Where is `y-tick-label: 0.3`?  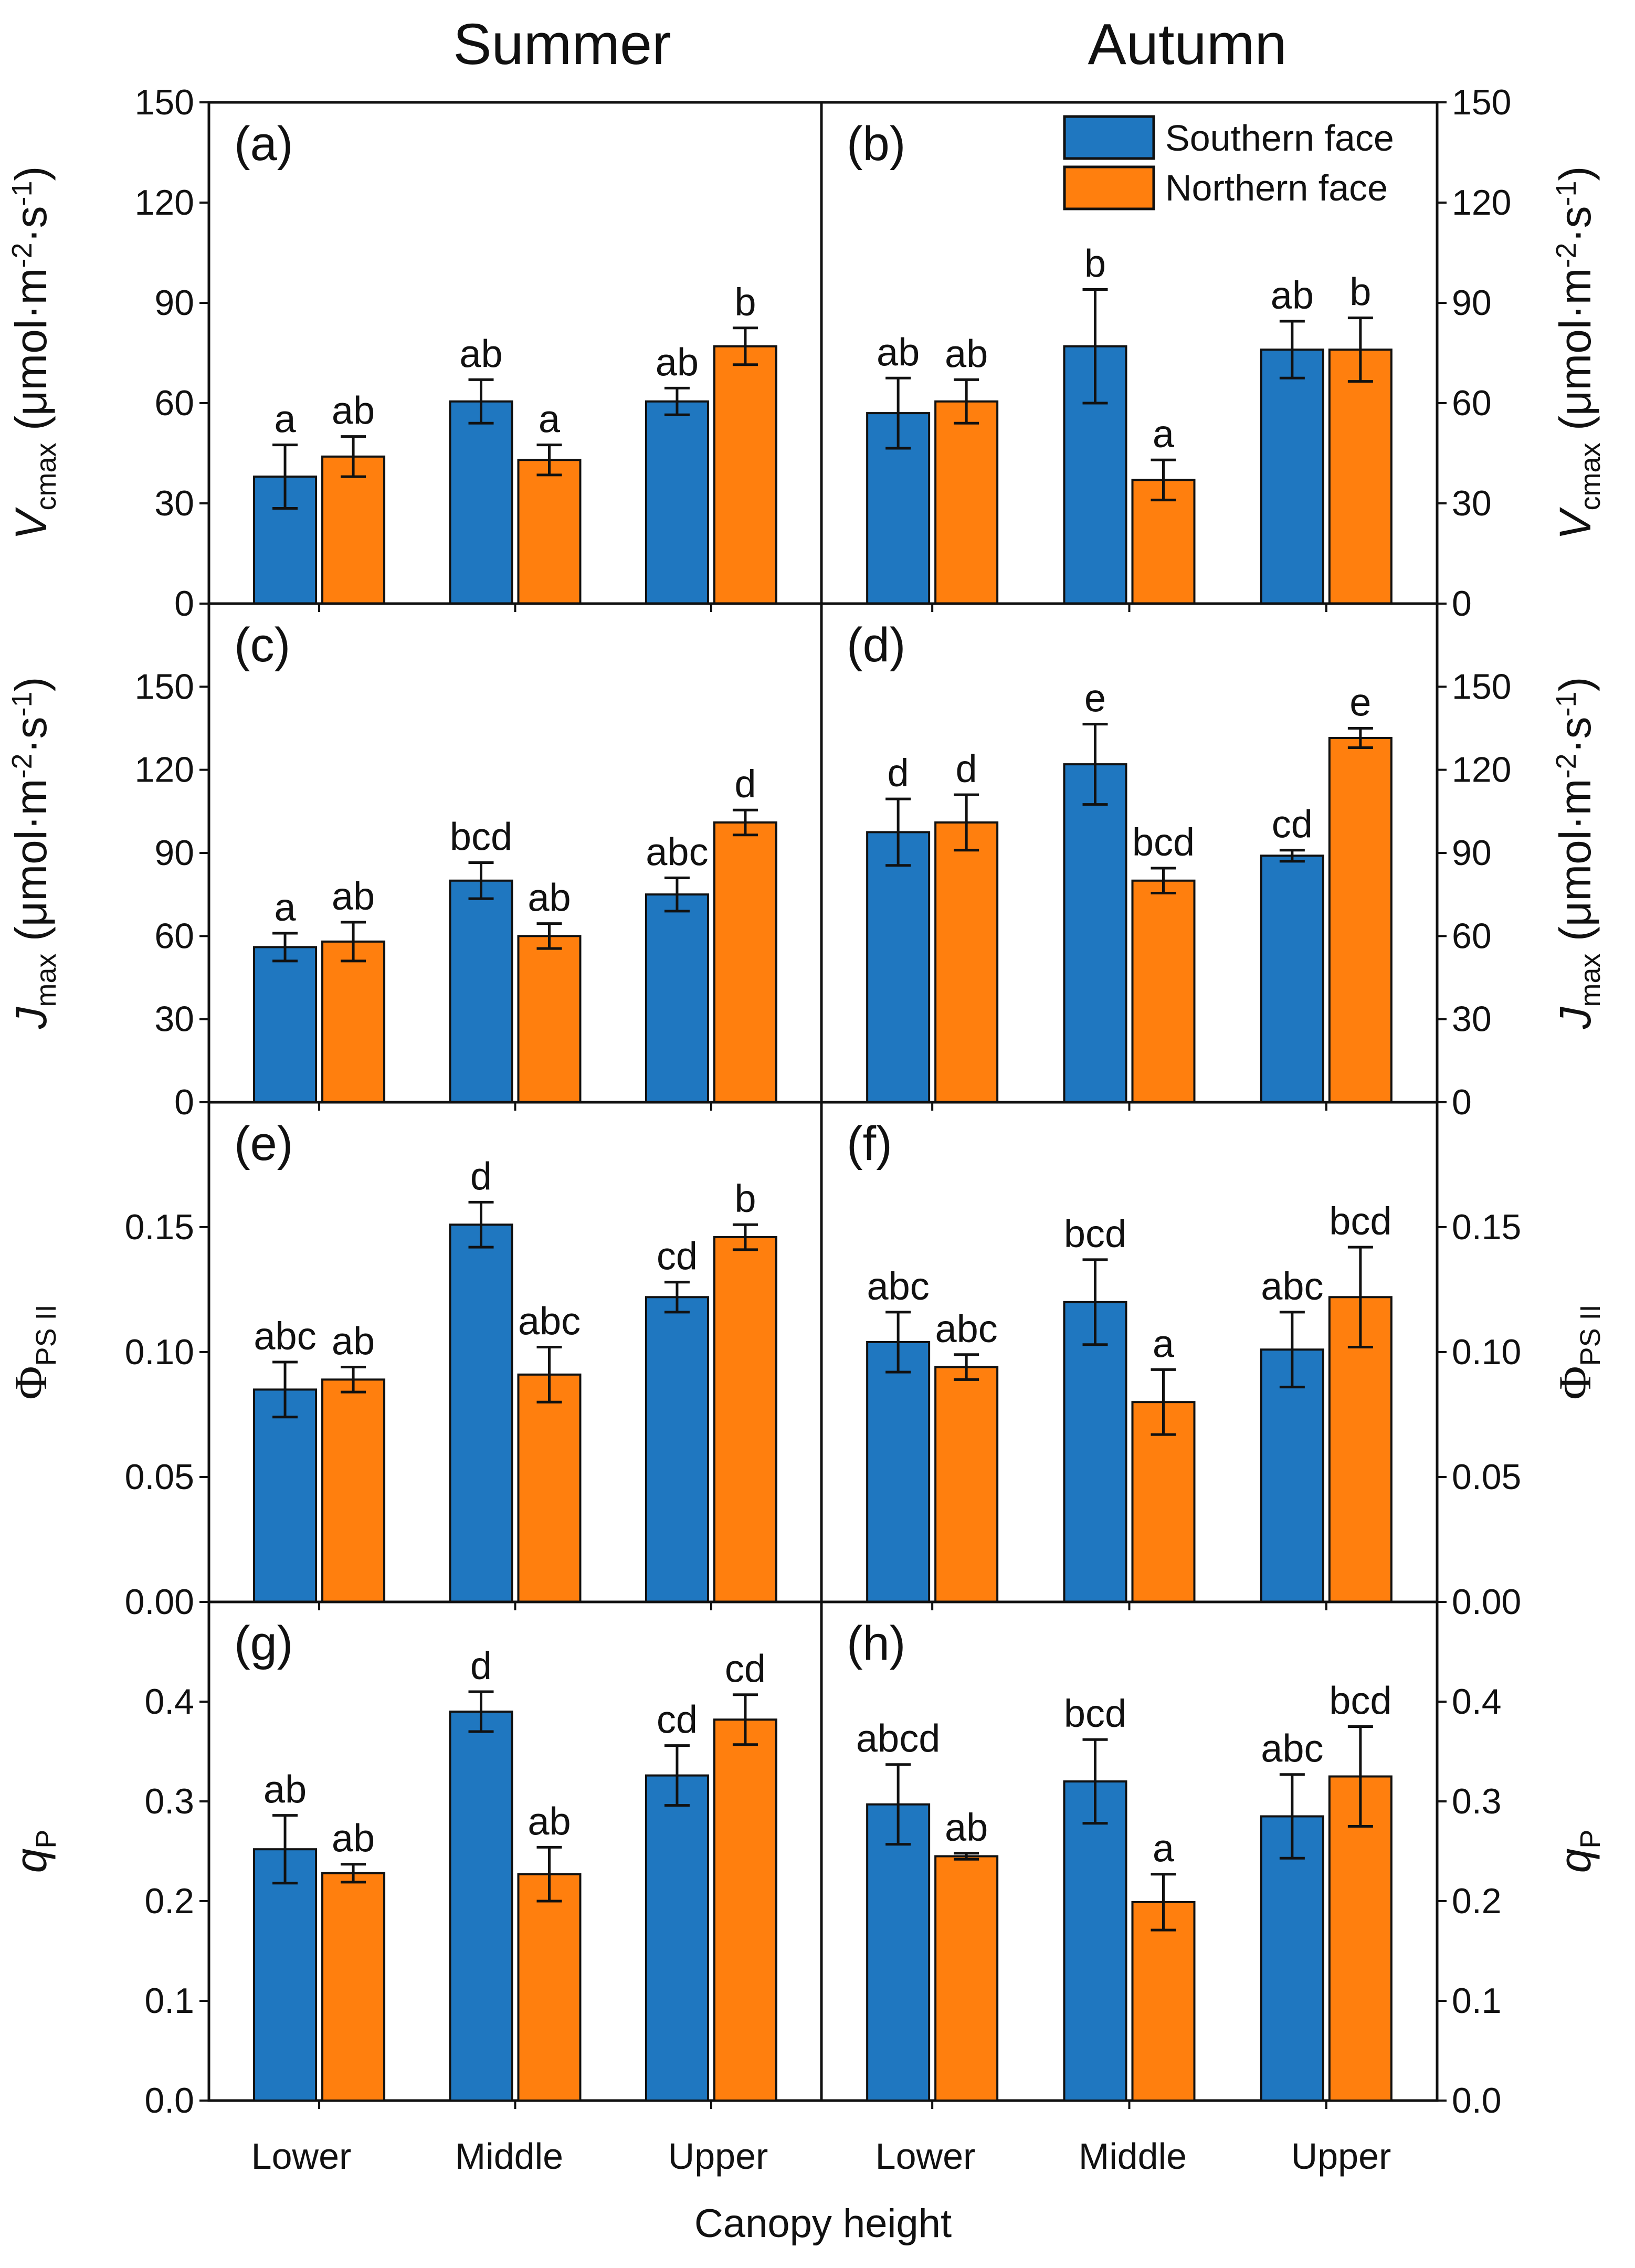 y-tick-label: 0.3 is located at coordinates (1477, 1801).